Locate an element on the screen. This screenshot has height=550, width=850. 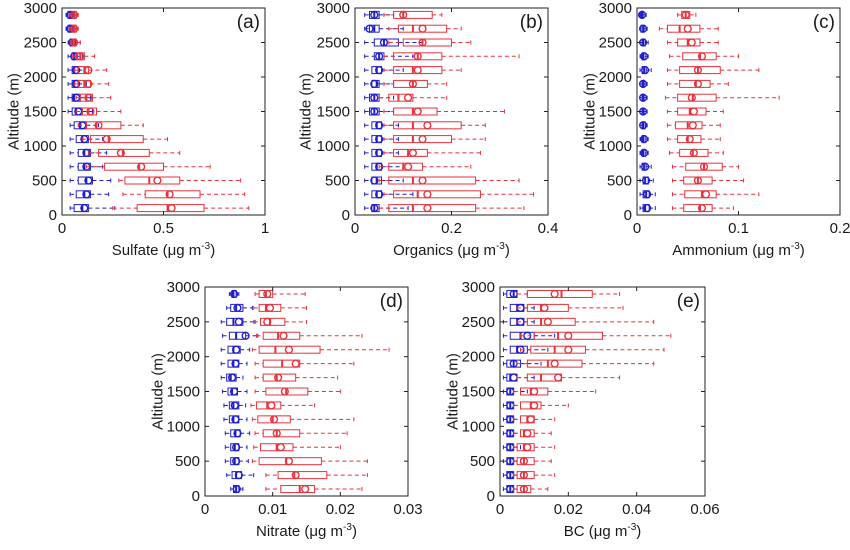
y-tick-label: 1000 is located at coordinates (333, 146).